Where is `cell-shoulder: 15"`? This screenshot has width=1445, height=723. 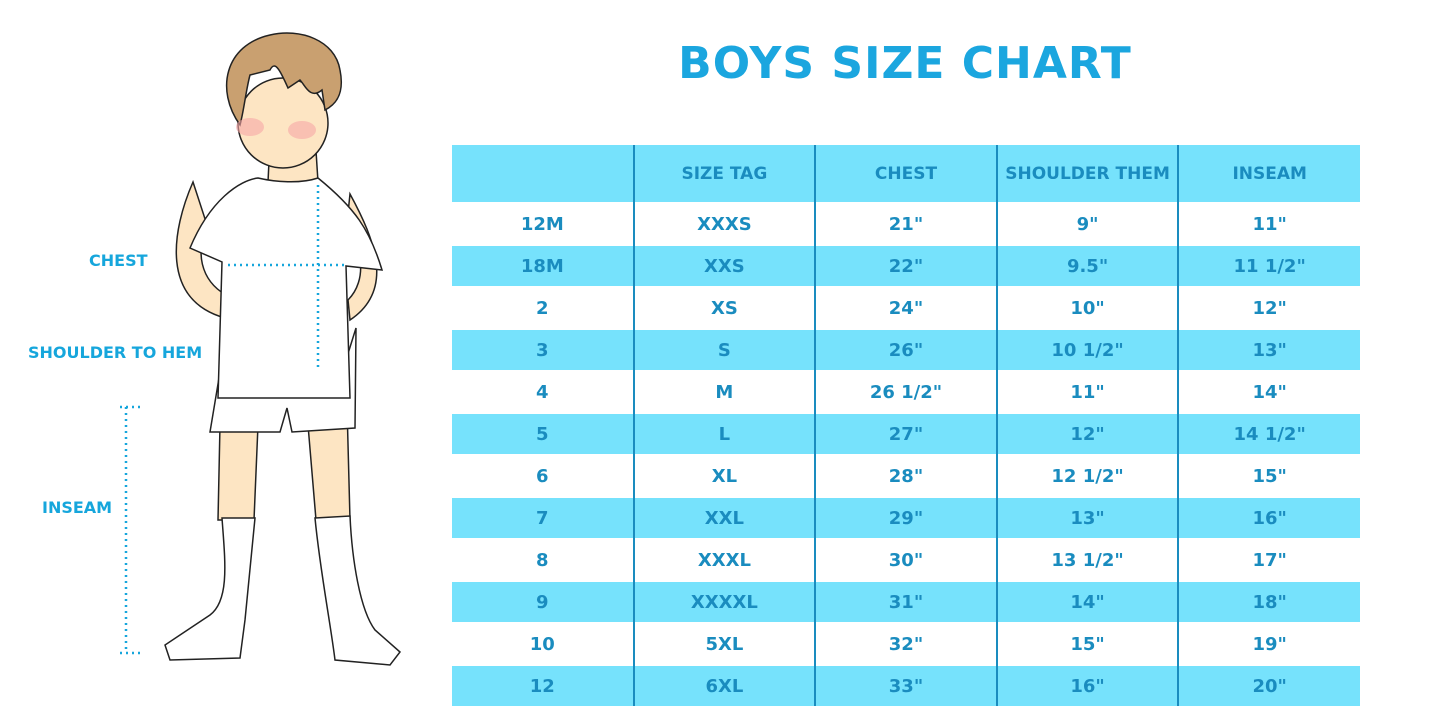
cell-shoulder: 15" is located at coordinates (1087, 643).